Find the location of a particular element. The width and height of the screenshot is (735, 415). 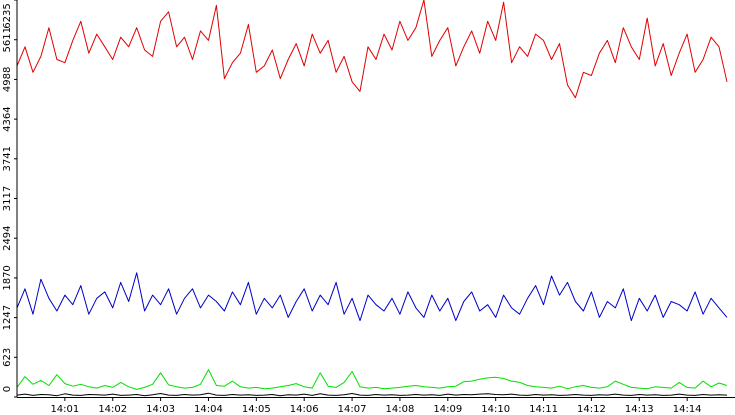

y-tick-label: 5611 is located at coordinates (7, 39).